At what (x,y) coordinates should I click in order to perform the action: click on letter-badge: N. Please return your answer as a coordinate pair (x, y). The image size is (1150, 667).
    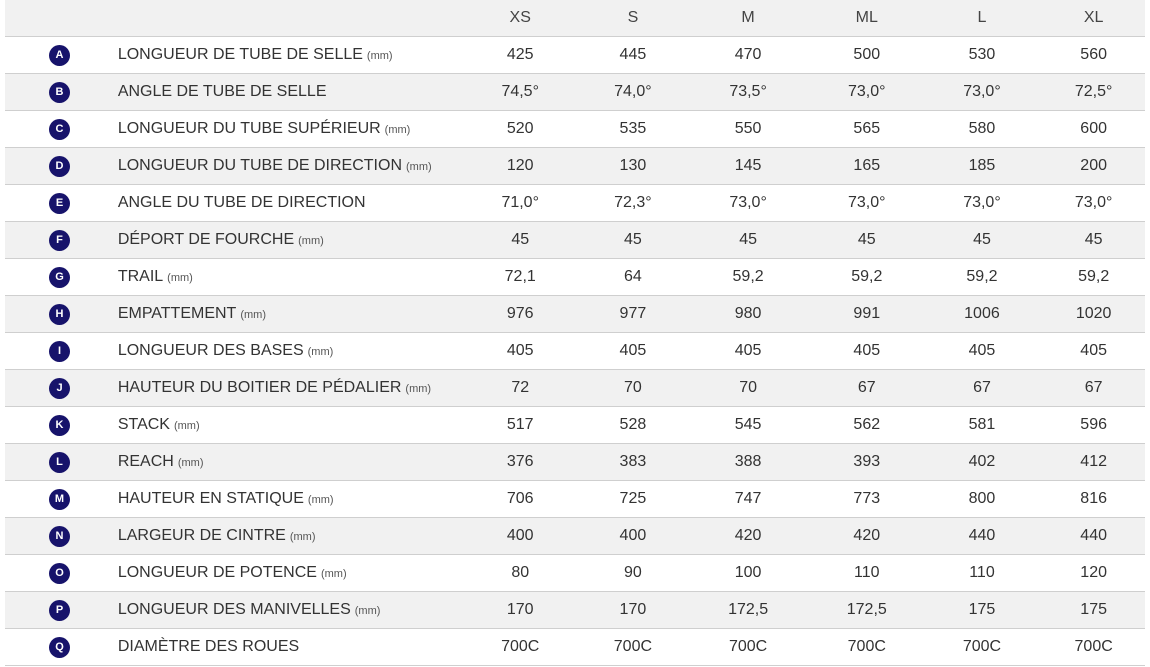
    Looking at the image, I should click on (59, 536).